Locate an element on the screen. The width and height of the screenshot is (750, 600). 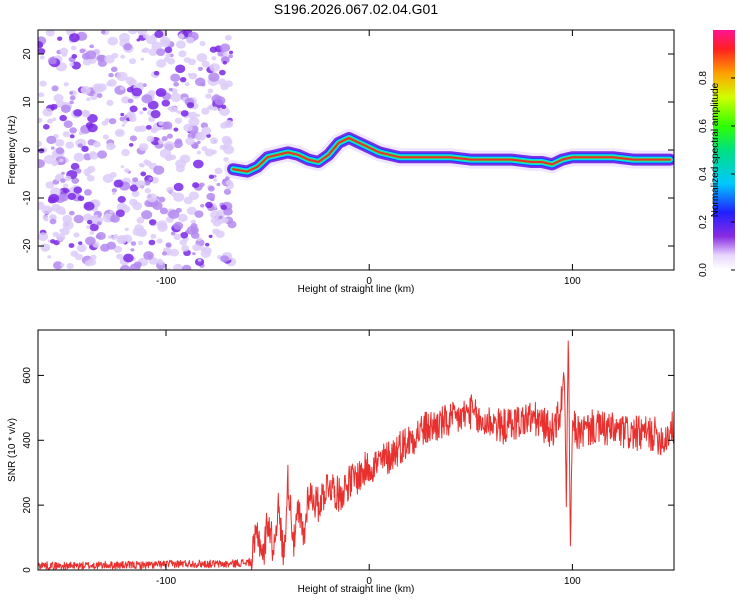
spectrogram-x-tick-label: 100 is located at coordinates (572, 281).